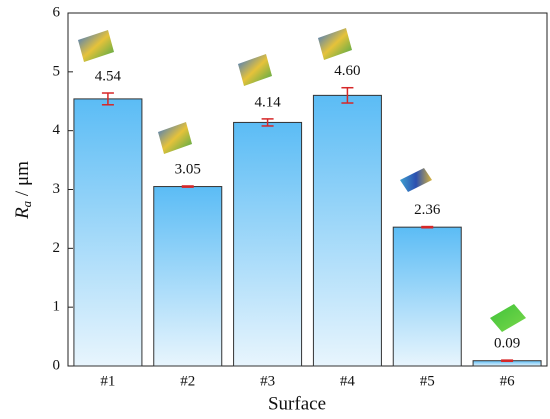 The height and width of the screenshot is (419, 550). I want to click on y-tick-label: 2, so click(57, 248).